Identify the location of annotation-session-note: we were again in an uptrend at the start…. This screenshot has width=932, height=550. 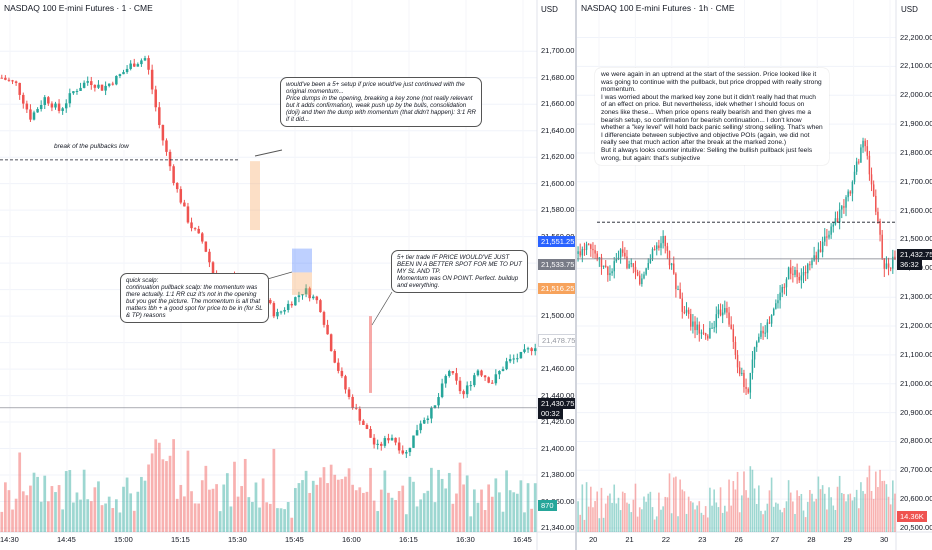
(712, 117).